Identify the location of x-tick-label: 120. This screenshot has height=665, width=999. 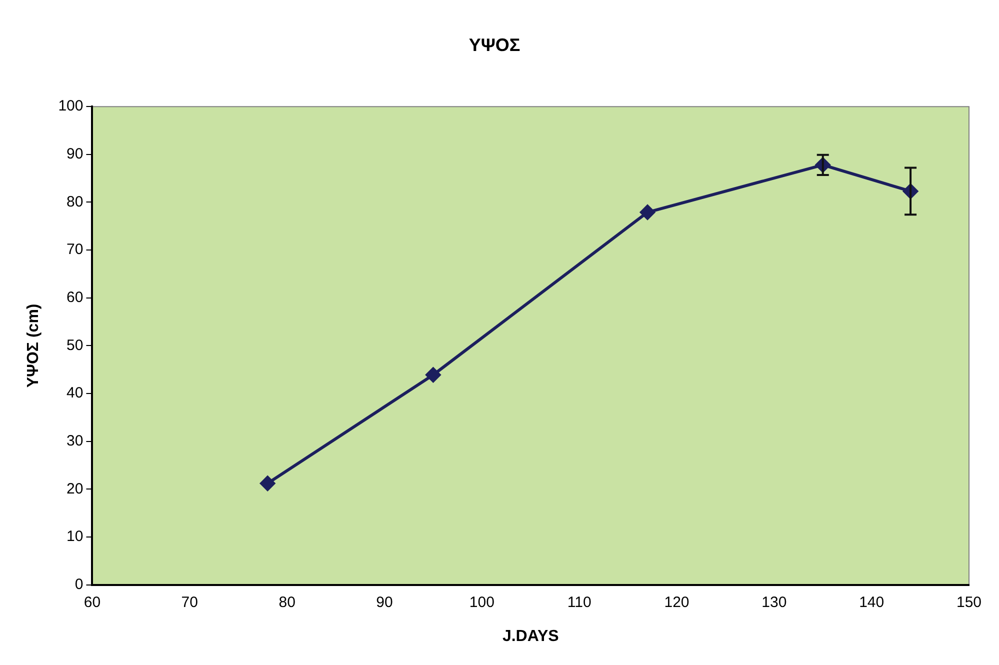
(677, 602).